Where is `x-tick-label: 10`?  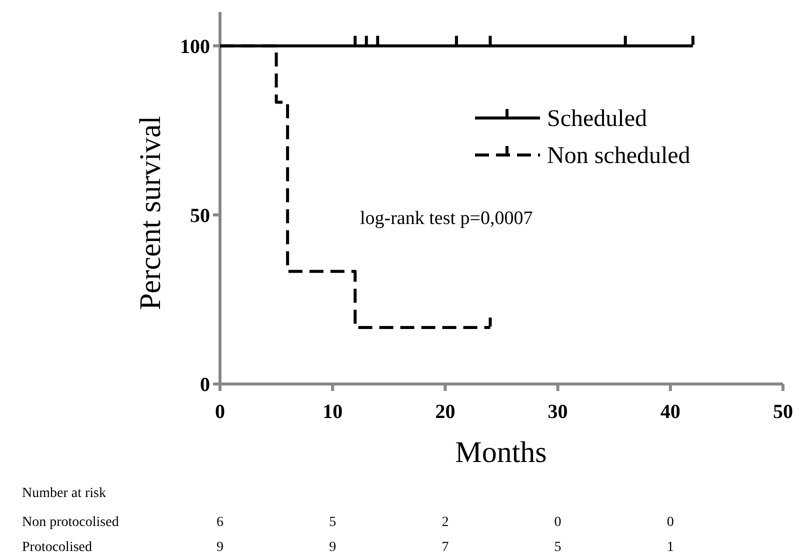 x-tick-label: 10 is located at coordinates (332, 412).